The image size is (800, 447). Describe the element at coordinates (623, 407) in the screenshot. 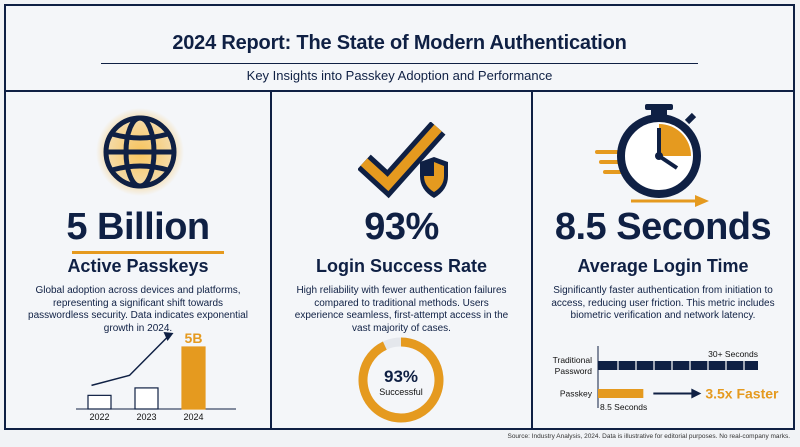

I see `value-label: 8.5 Seconds` at that location.